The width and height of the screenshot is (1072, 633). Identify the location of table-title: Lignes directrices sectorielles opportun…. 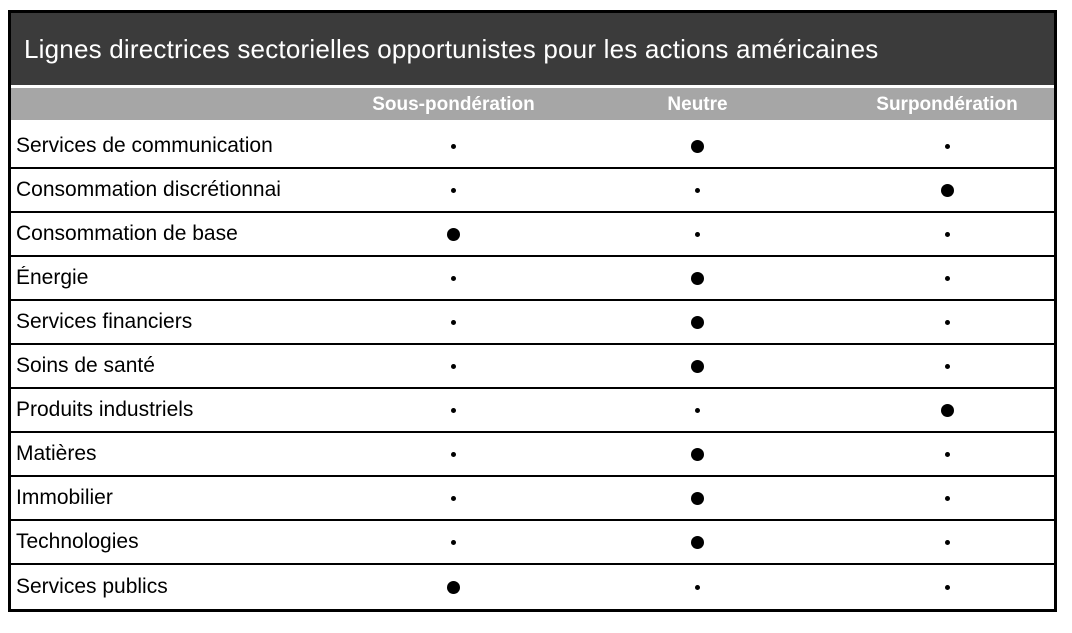
(451, 48).